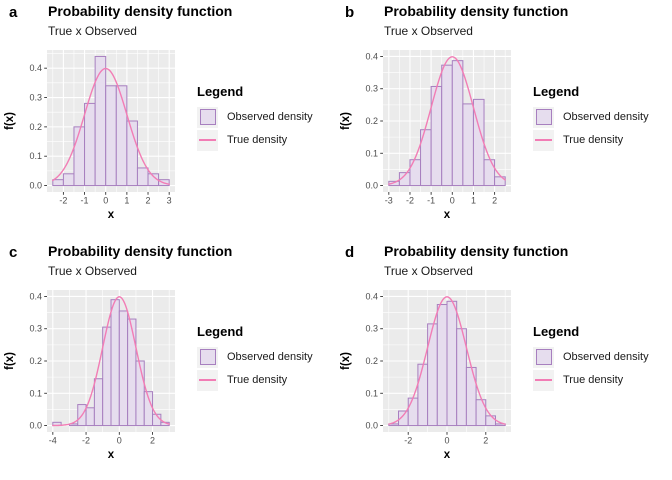 The image size is (672, 480). I want to click on histogram-bars, so click(111, 121).